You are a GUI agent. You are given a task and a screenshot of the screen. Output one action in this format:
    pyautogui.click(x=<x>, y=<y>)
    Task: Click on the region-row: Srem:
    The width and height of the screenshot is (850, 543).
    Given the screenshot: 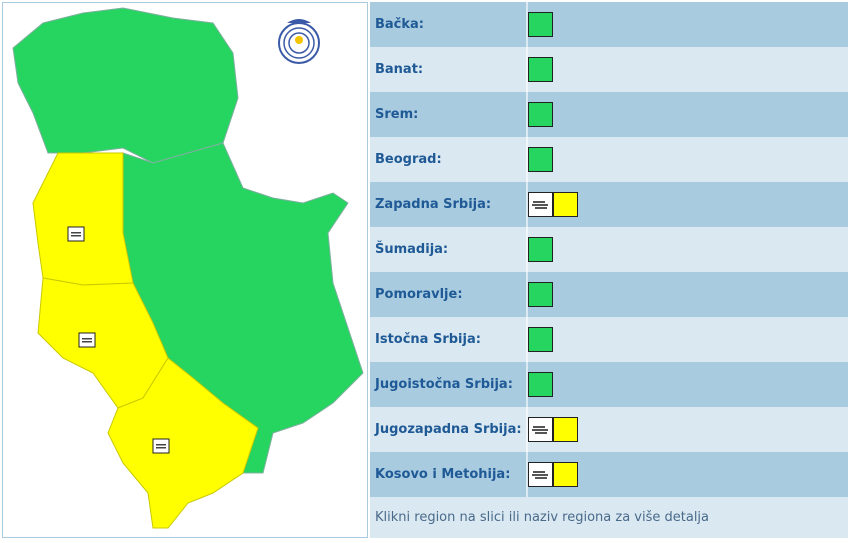 What is the action you would take?
    pyautogui.click(x=609, y=114)
    